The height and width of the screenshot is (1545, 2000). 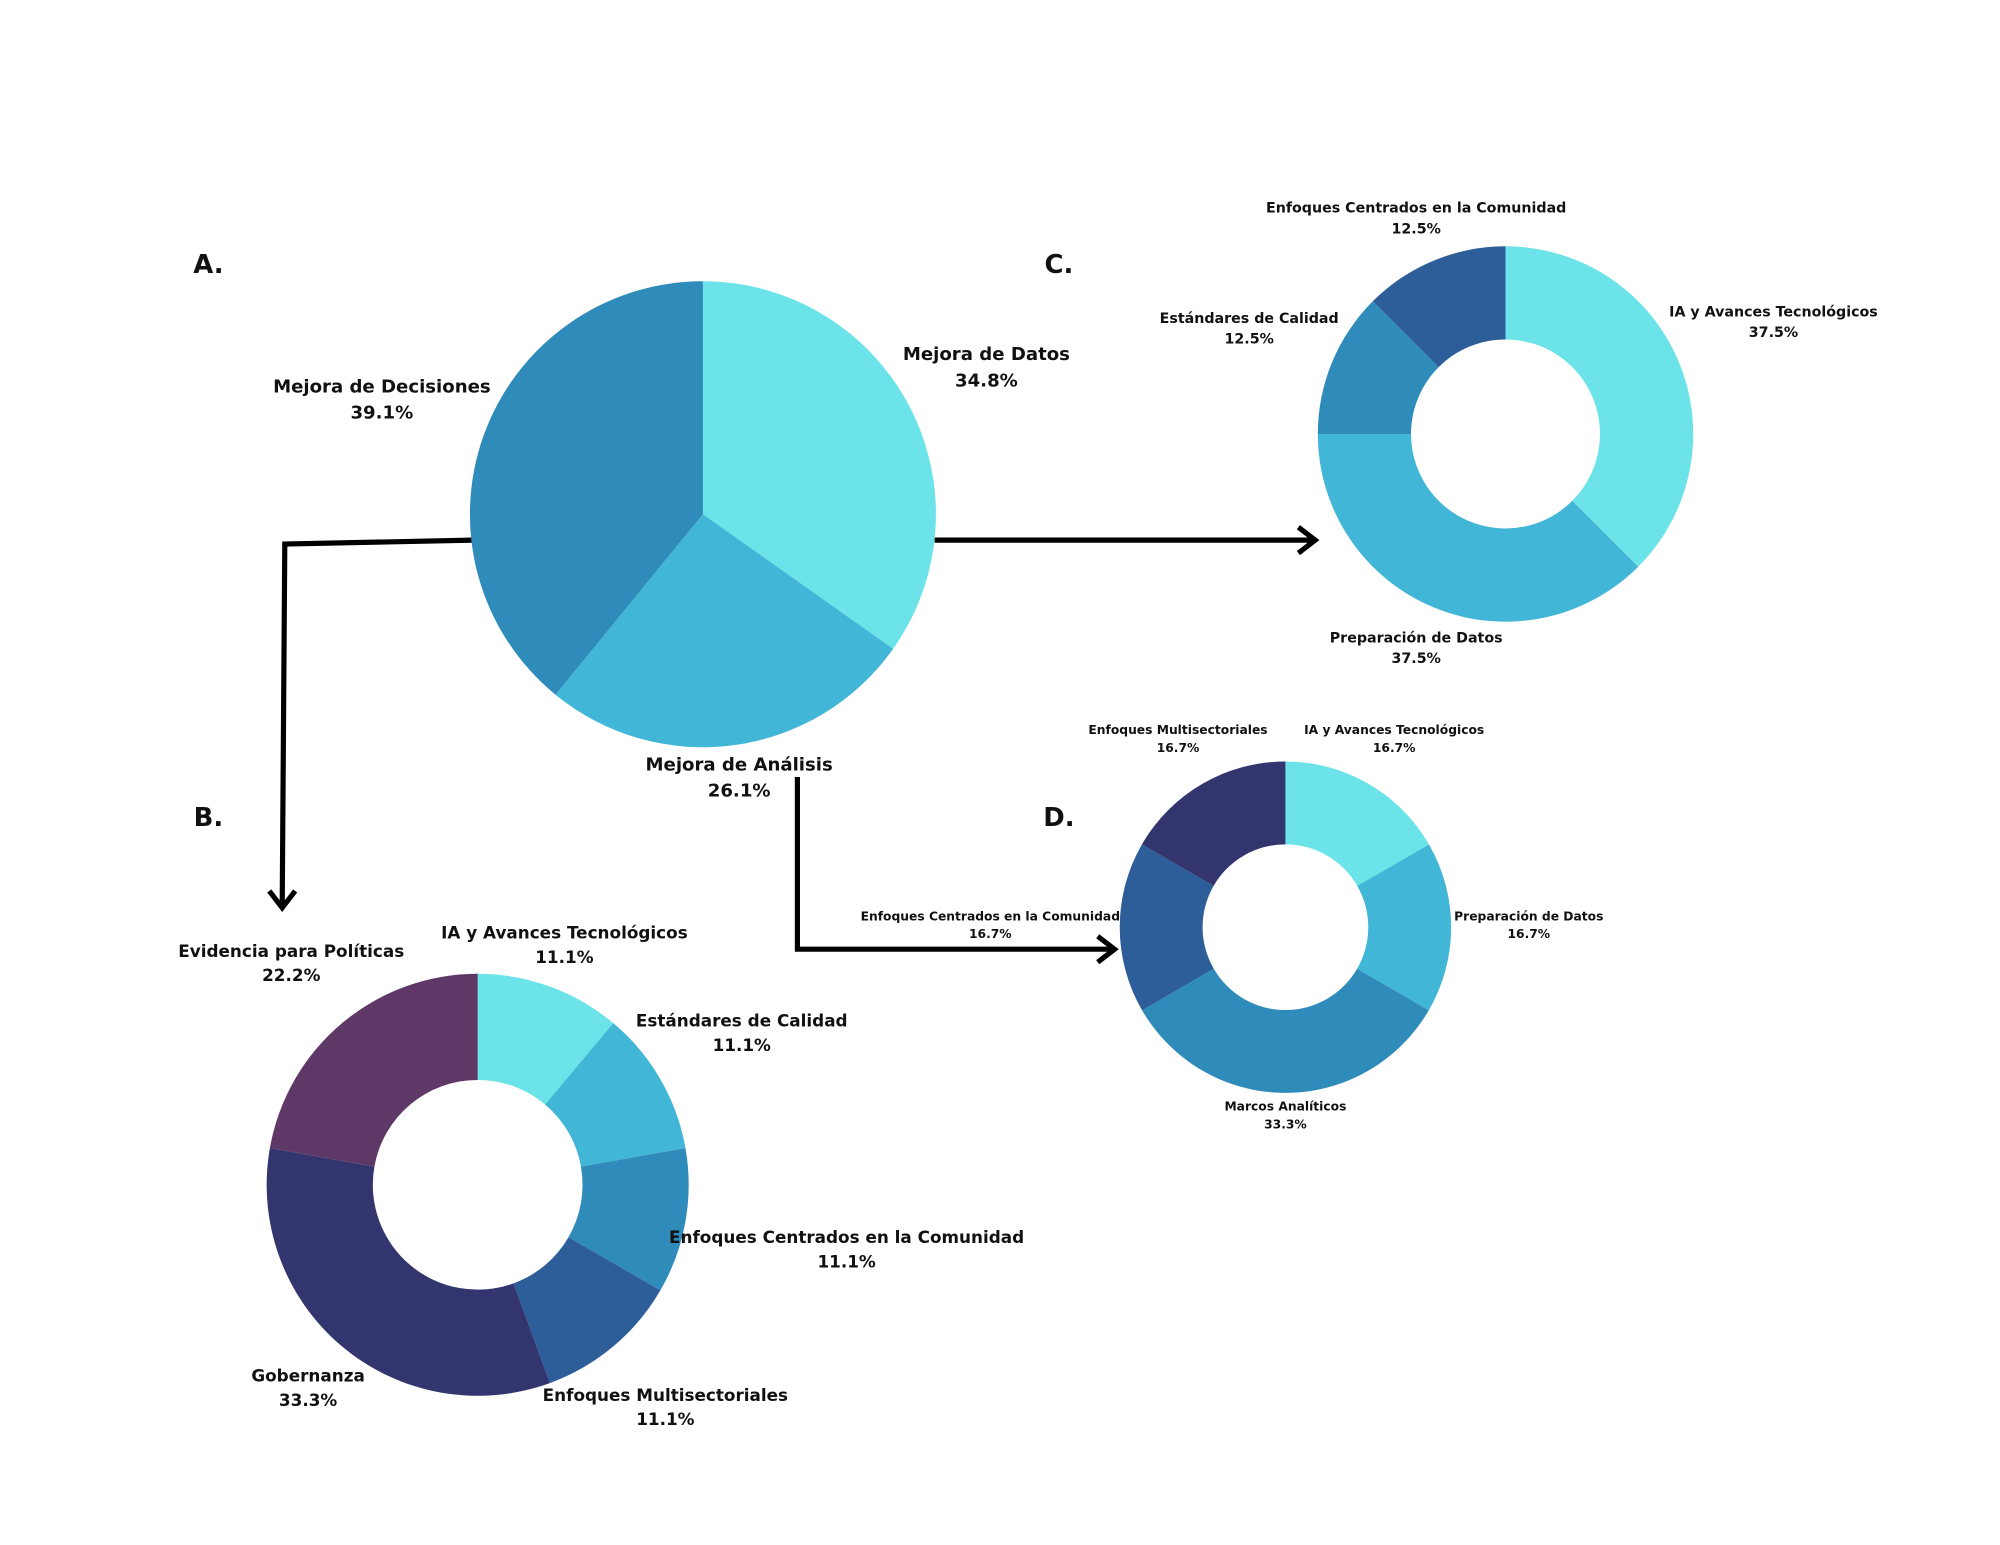 I want to click on value-label: 39.1%, so click(x=381, y=413).